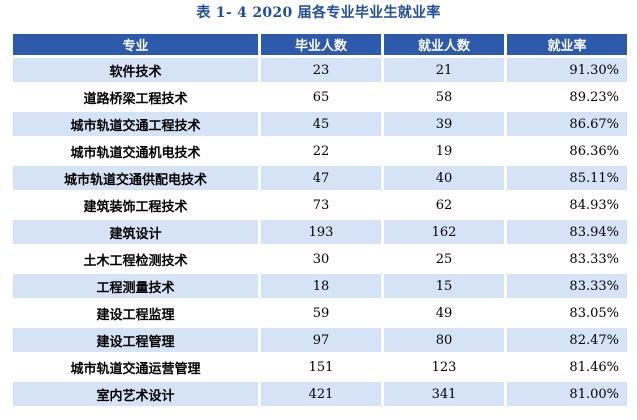 The width and height of the screenshot is (637, 420). I want to click on cell-major: 城市轨道交通供配电技术, so click(135, 178).